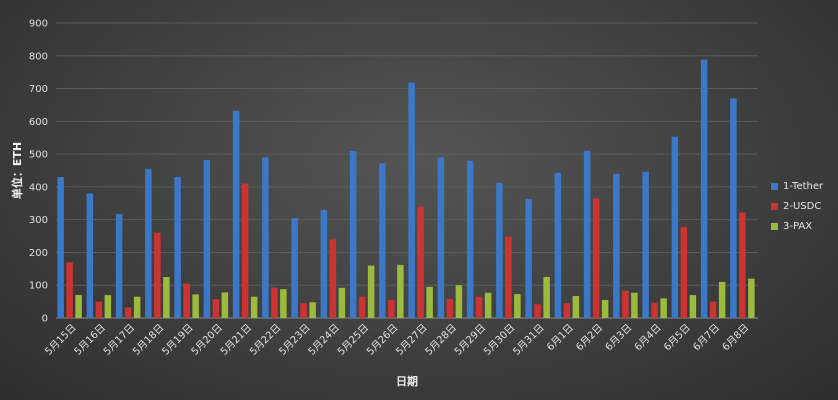 Image resolution: width=838 pixels, height=400 pixels. Describe the element at coordinates (38, 286) in the screenshot. I see `y-tick-label: 100` at that location.